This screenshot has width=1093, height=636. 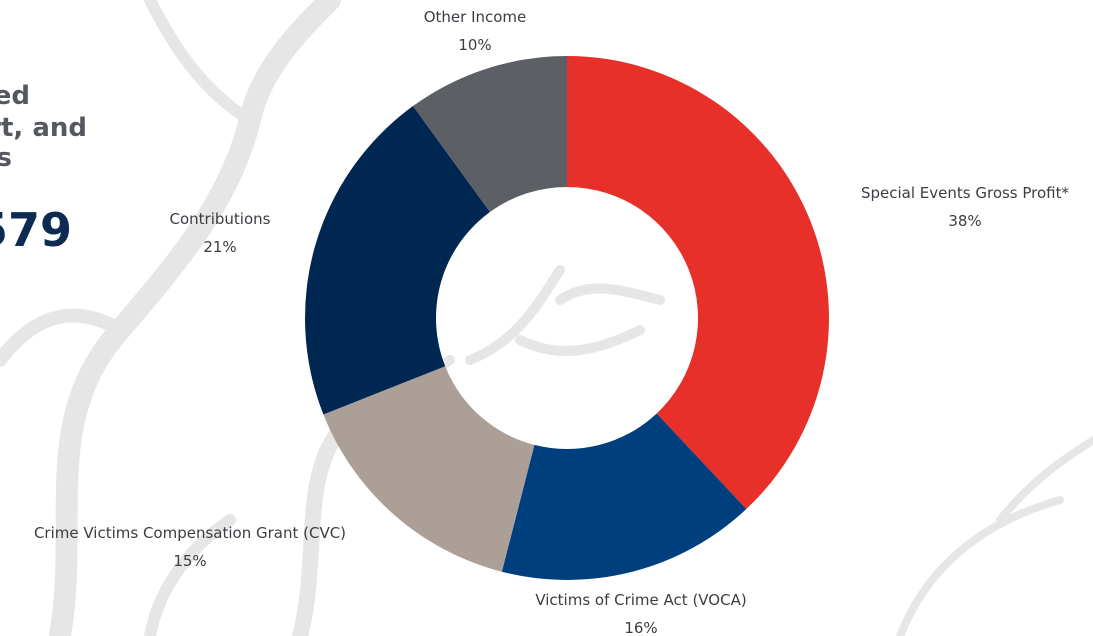 I want to click on slice-label: Victims of Crime Act (VOCA), so click(x=640, y=600).